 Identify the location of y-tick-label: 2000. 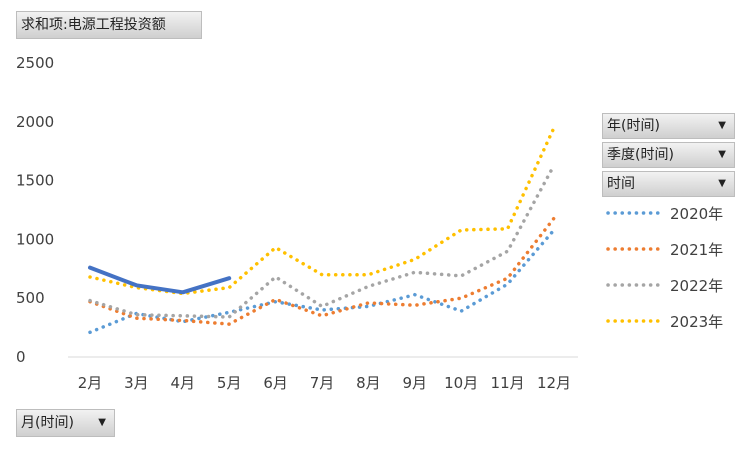
(35, 122).